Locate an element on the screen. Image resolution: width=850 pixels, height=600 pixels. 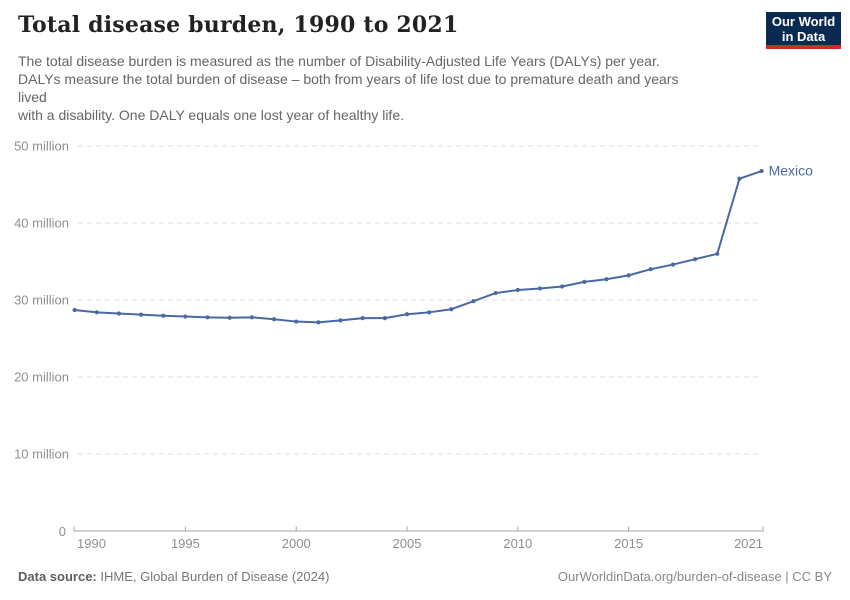
x-axis-label: 2015 is located at coordinates (628, 543).